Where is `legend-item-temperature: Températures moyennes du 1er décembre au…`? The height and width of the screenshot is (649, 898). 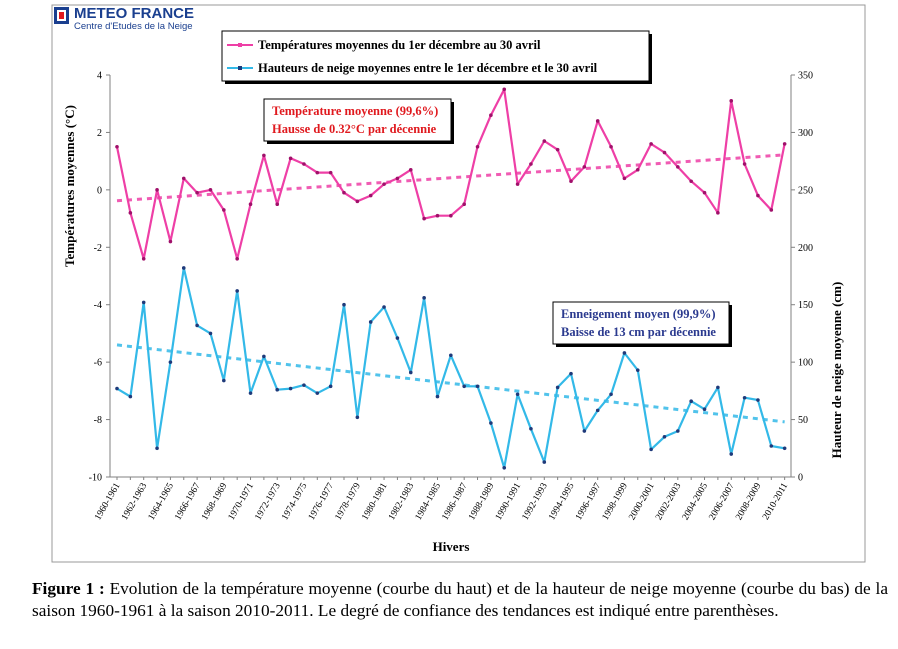 legend-item-temperature: Températures moyennes du 1er décembre au… is located at coordinates (384, 45).